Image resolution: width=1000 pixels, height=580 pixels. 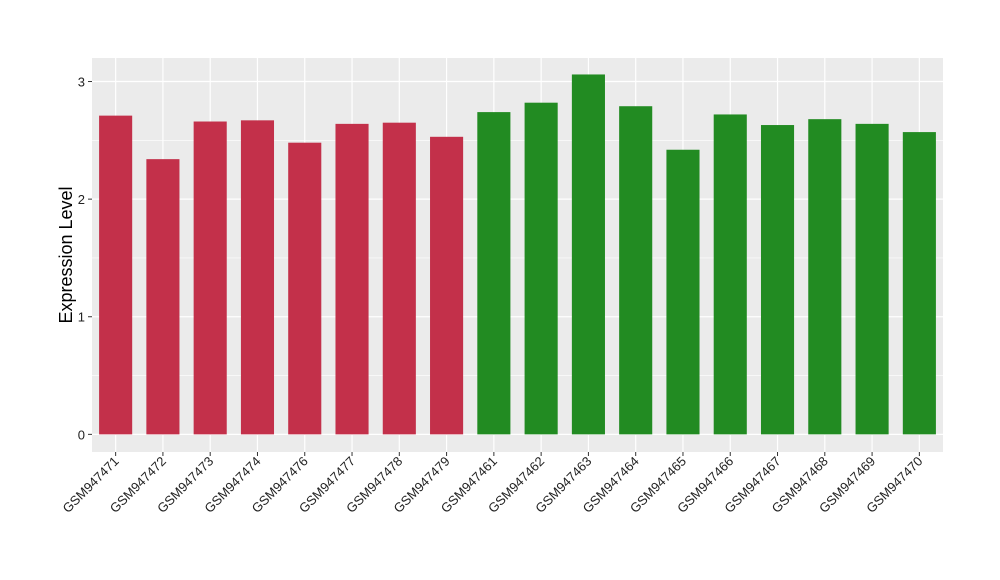 What do you see at coordinates (352, 279) in the screenshot?
I see `bar-GSM947477` at bounding box center [352, 279].